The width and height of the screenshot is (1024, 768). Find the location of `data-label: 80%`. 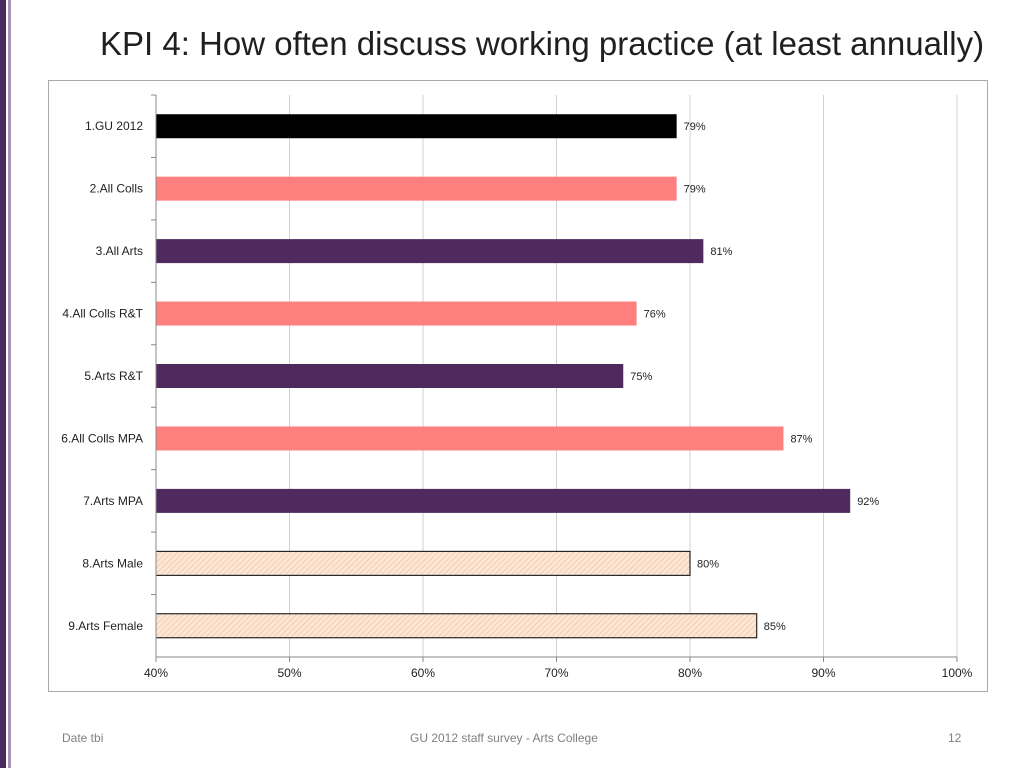

data-label: 80% is located at coordinates (708, 564).